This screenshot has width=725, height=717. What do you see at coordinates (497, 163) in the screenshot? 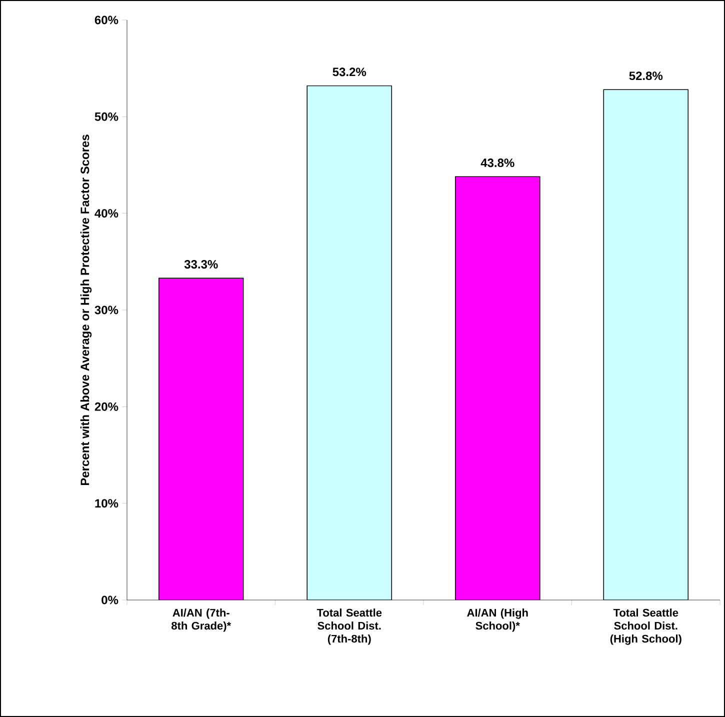
I see `data-label: 43.8%` at bounding box center [497, 163].